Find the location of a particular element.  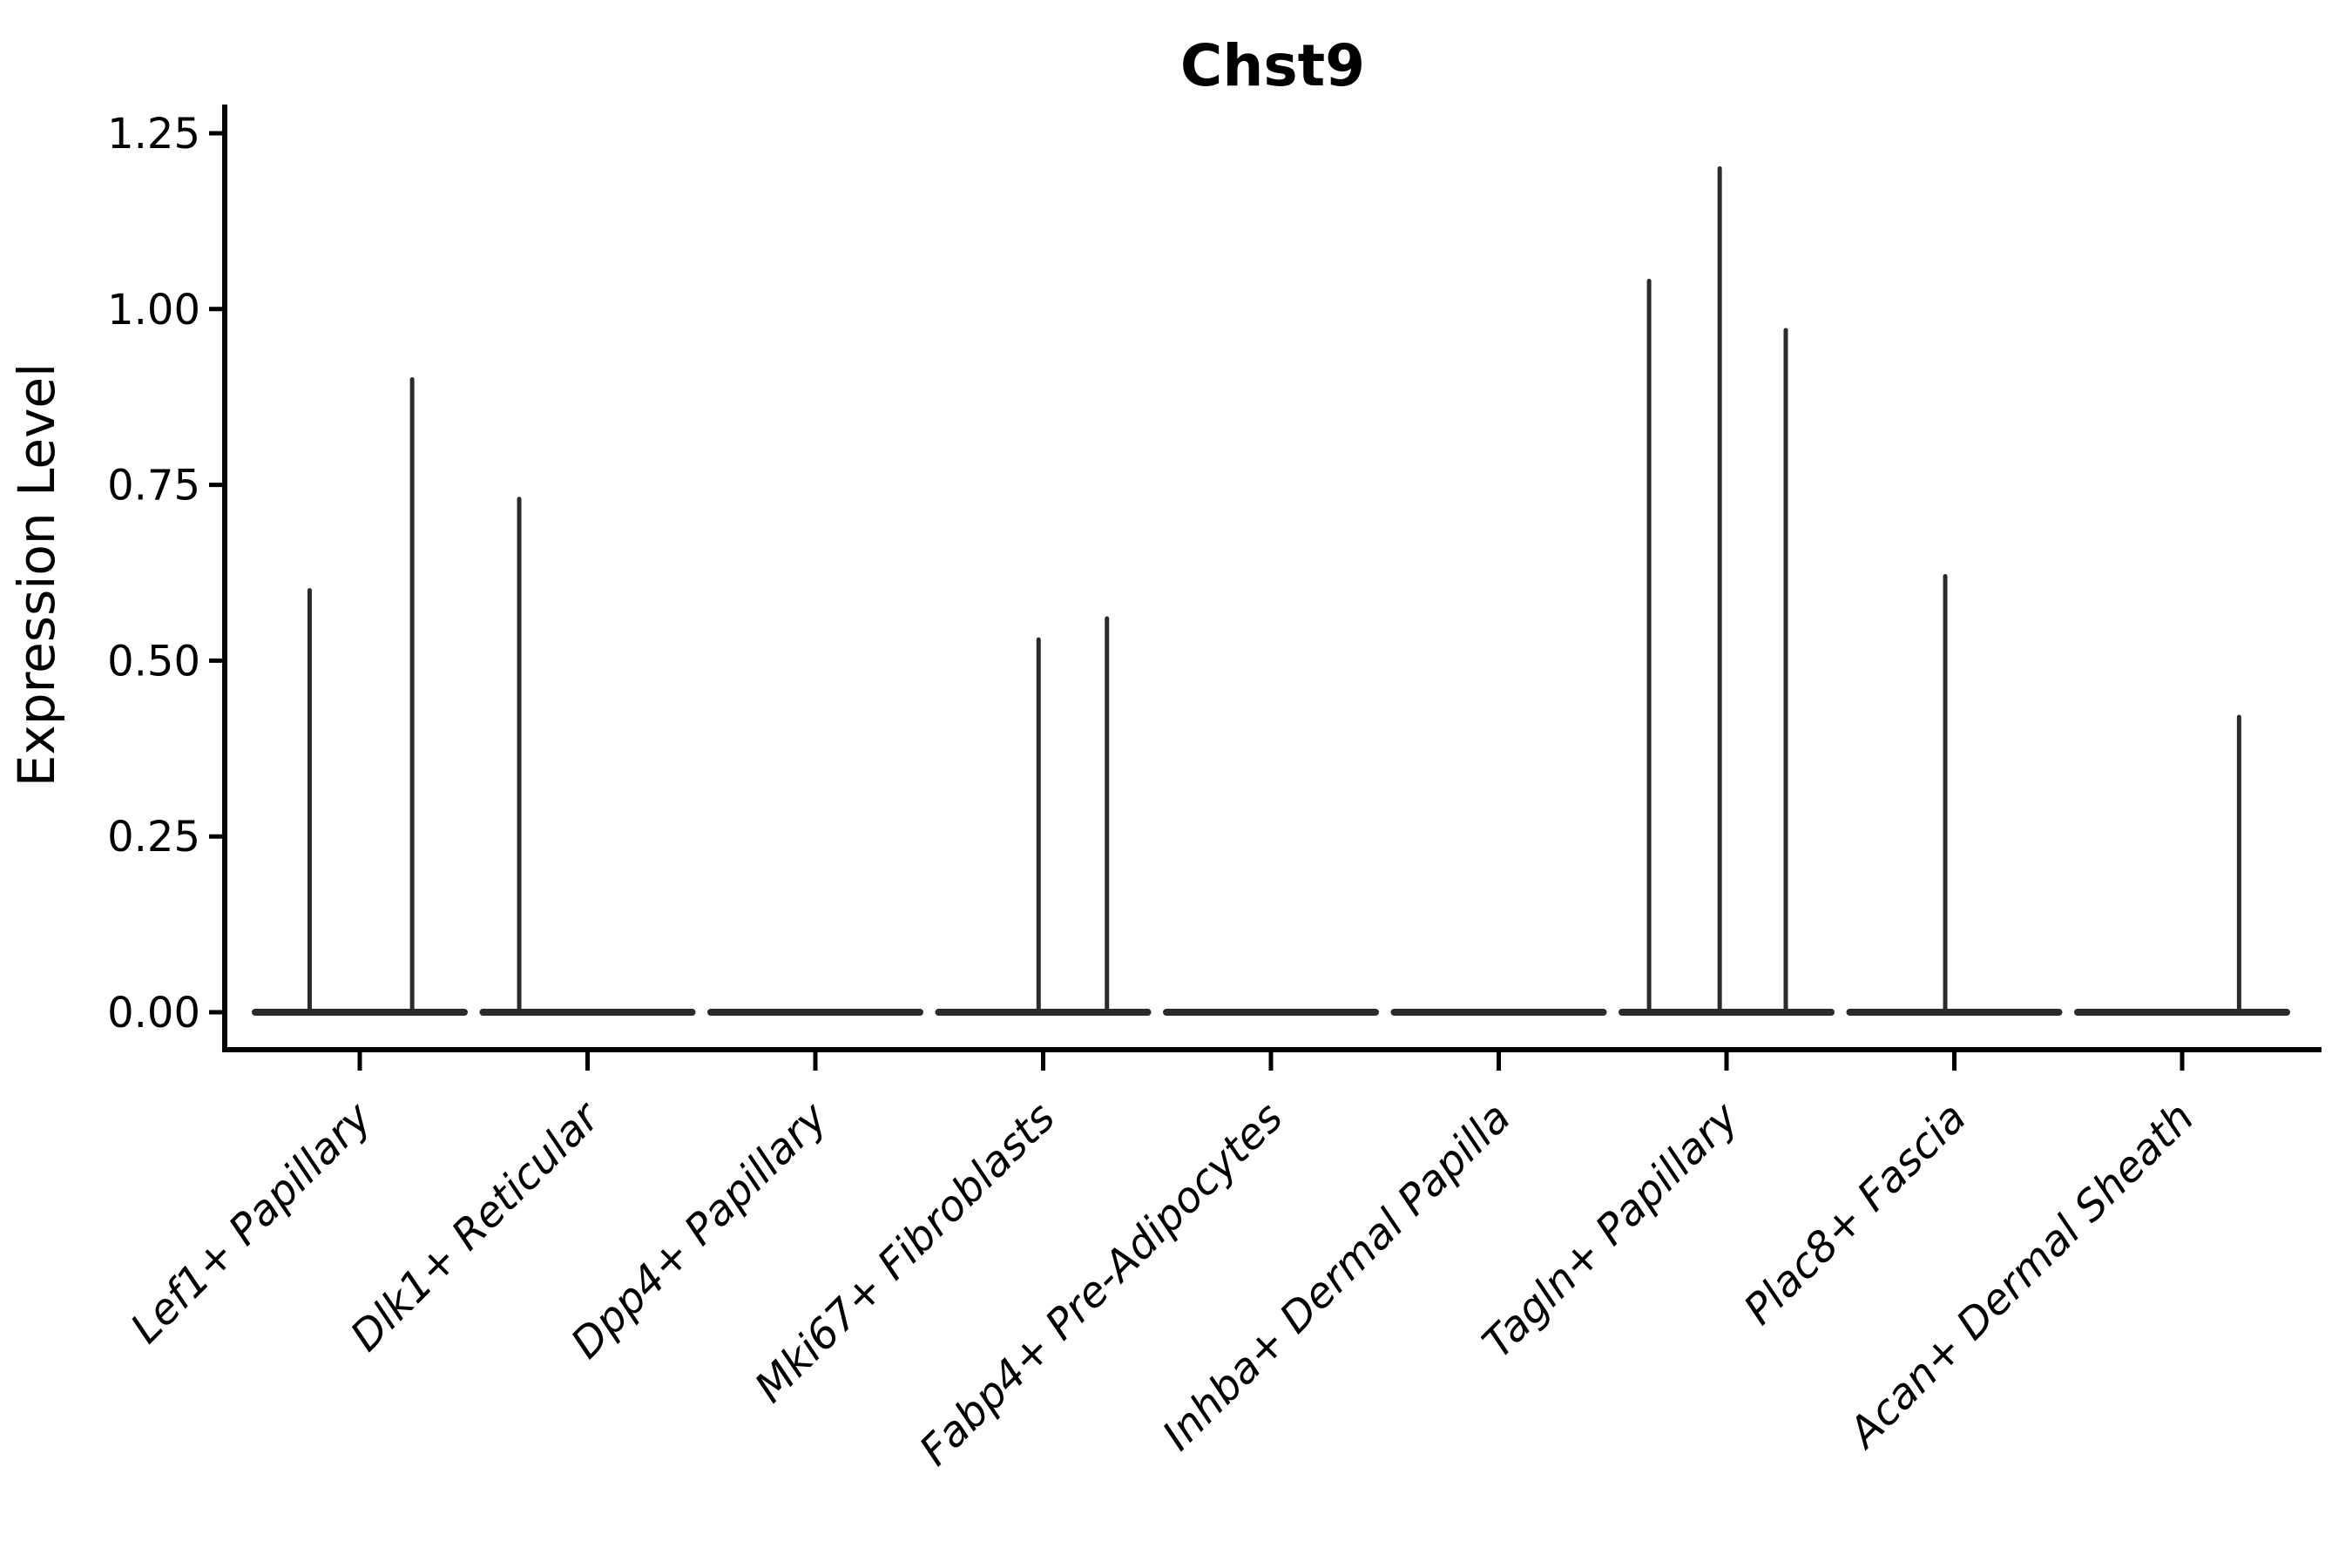

y-tick-label: 0.00 is located at coordinates (153, 1013).